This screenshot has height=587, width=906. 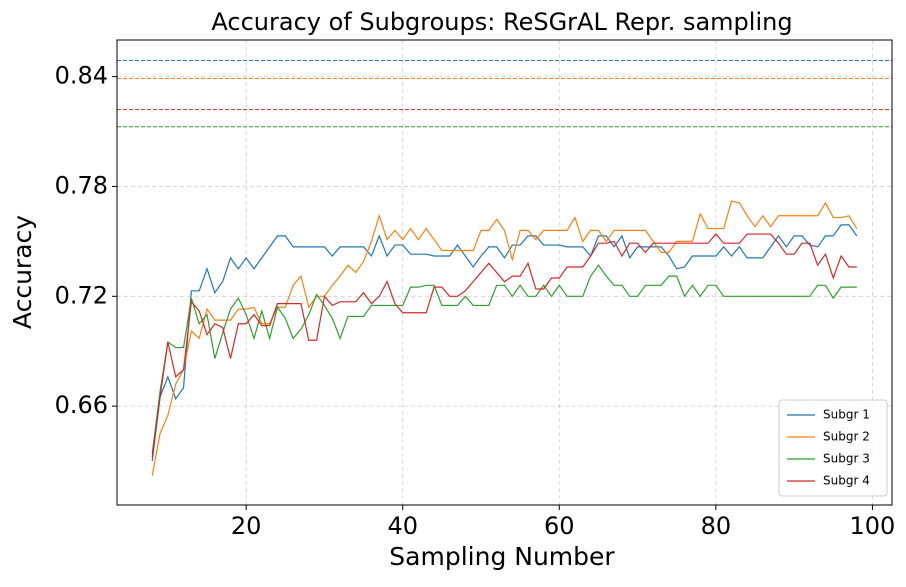 What do you see at coordinates (716, 526) in the screenshot?
I see `x-tick-label: 80` at bounding box center [716, 526].